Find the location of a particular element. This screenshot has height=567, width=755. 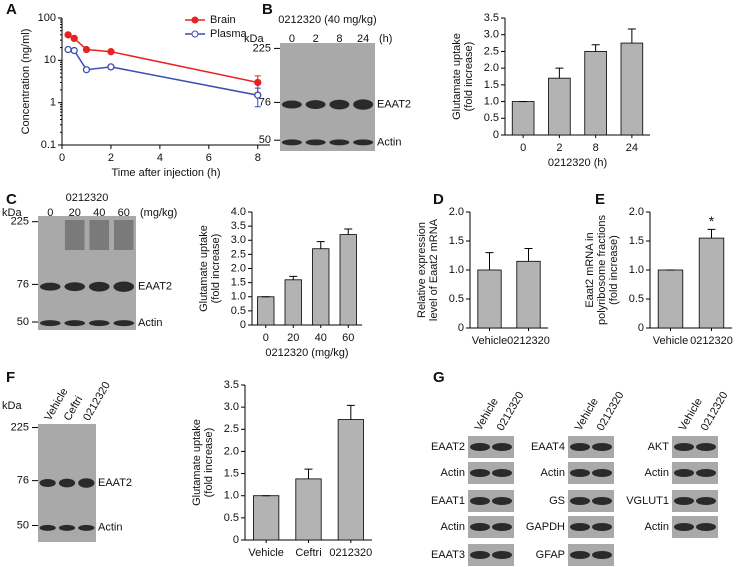

y-tick-label: 3.0 is located at coordinates (231, 407).